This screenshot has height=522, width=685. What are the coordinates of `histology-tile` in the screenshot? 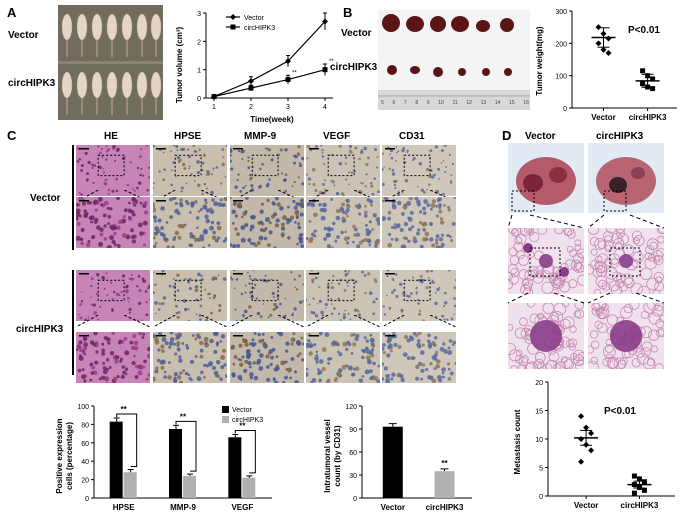 It's located at (419, 295).